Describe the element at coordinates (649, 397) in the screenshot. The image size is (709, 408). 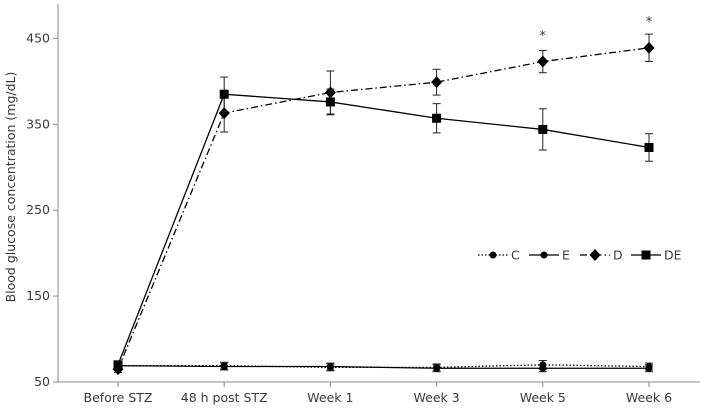
I see `x-tick-label: Week 6` at that location.